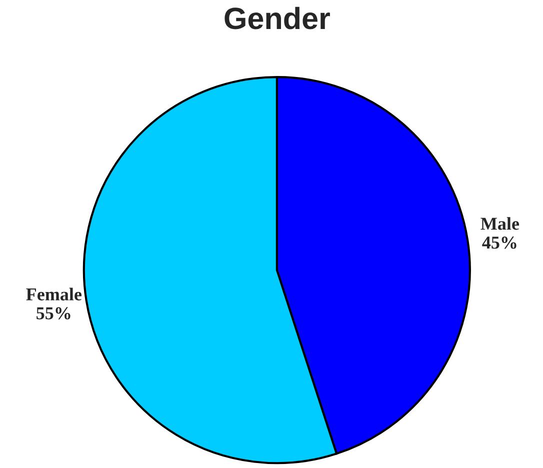 This screenshot has width=543, height=468. I want to click on data-label: 45%, so click(499, 242).